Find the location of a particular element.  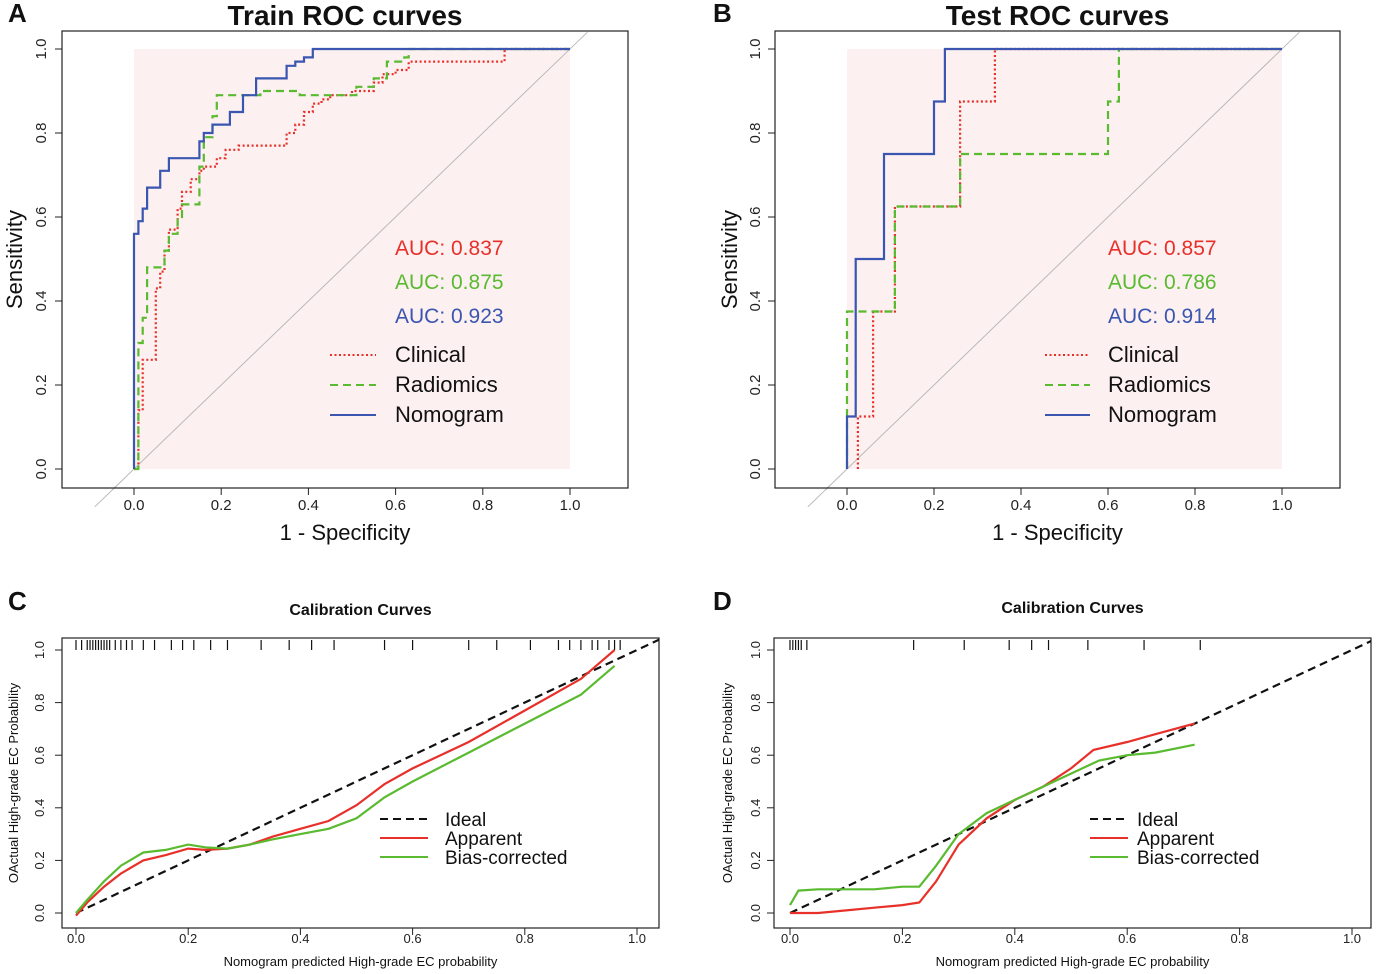

auc-label: AUC: 0.875 is located at coordinates (449, 282).